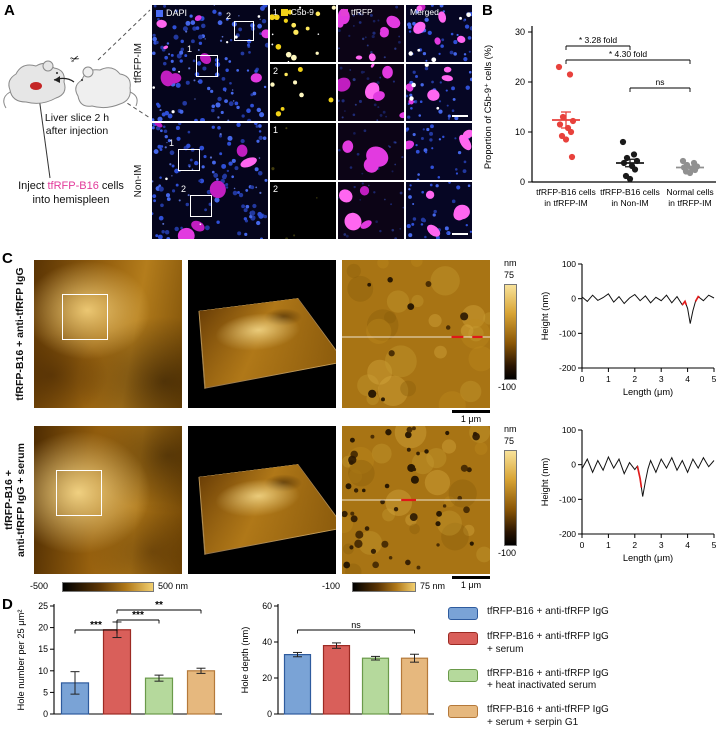 This screenshot has width=720, height=734. What do you see at coordinates (510, 332) in the screenshot?
I see `height-colorbar-row1` at bounding box center [510, 332].